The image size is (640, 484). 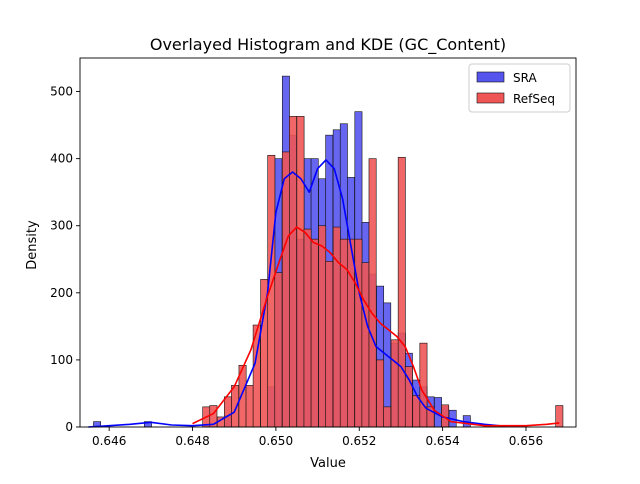 What do you see at coordinates (490, 77) in the screenshot?
I see `legend-swatch-sra` at bounding box center [490, 77].